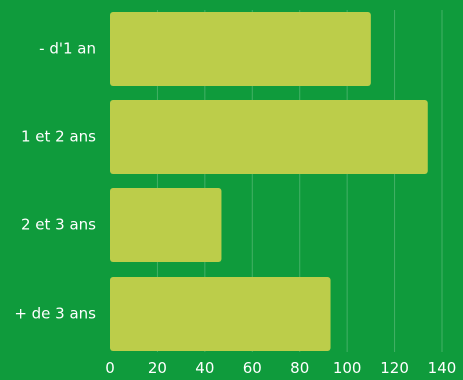  What do you see at coordinates (157, 368) in the screenshot?
I see `x-tick-label-20: 20` at bounding box center [157, 368].